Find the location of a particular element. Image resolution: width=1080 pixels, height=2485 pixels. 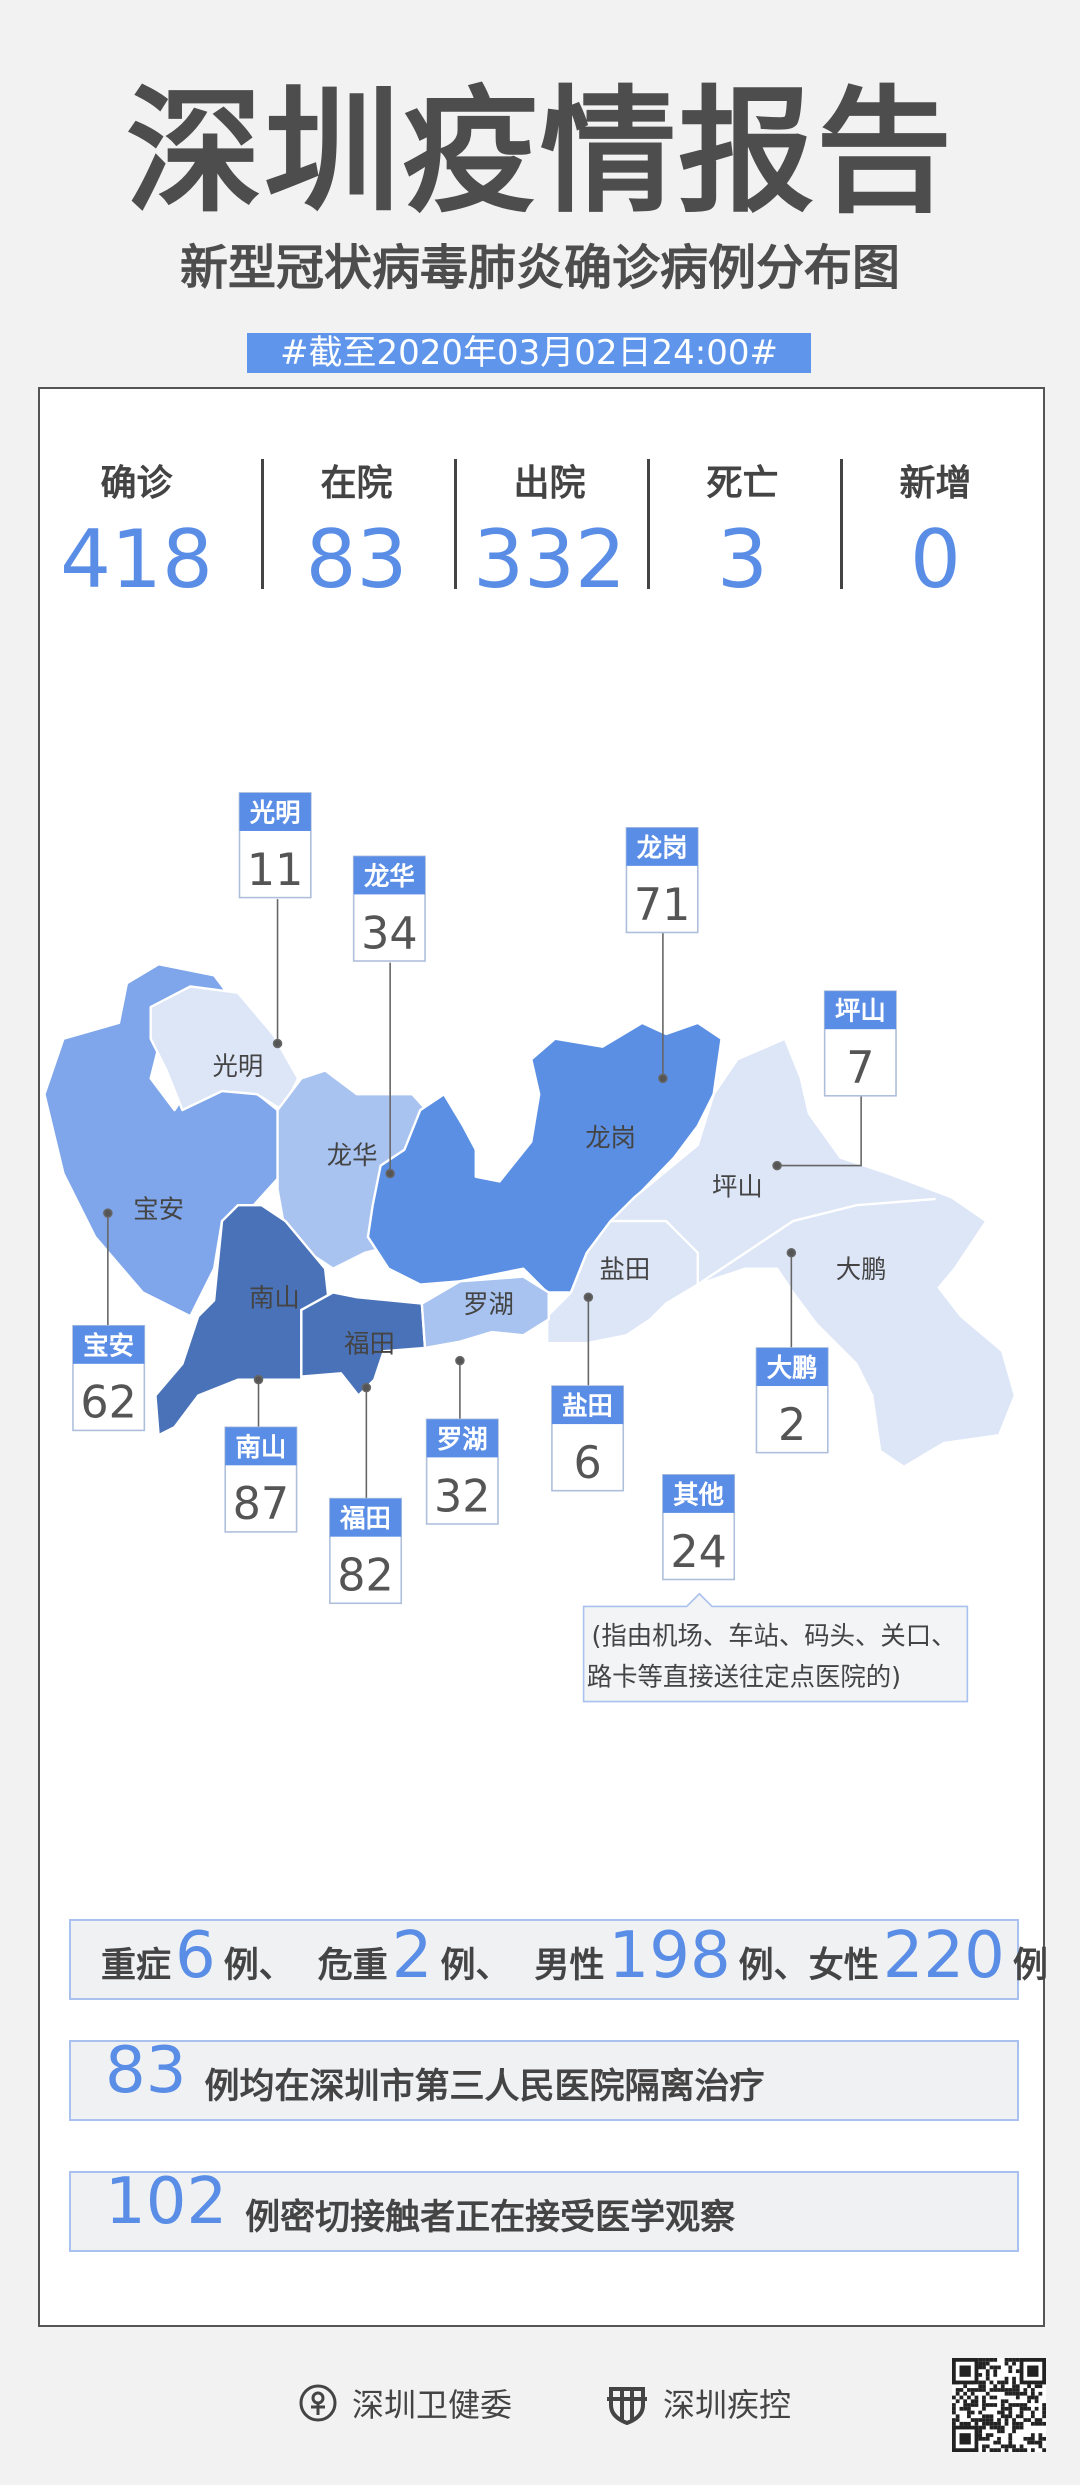

callout-name: 宝安 is located at coordinates (108, 1345).